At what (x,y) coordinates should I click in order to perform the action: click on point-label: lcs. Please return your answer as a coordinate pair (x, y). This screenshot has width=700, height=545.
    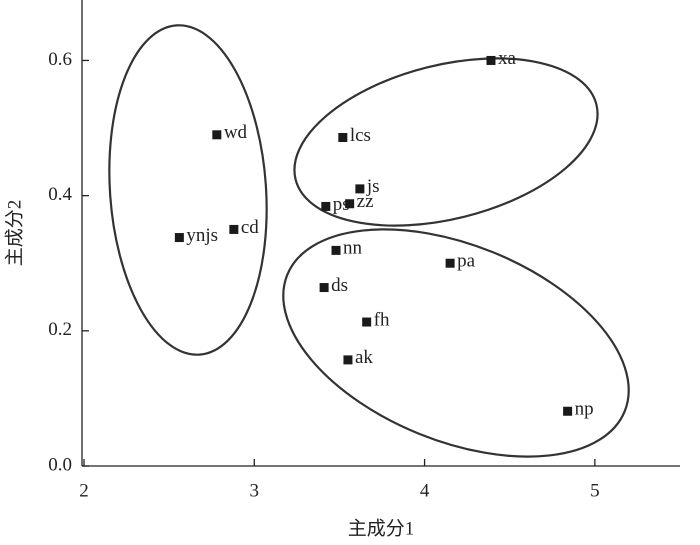
    Looking at the image, I should click on (360, 135).